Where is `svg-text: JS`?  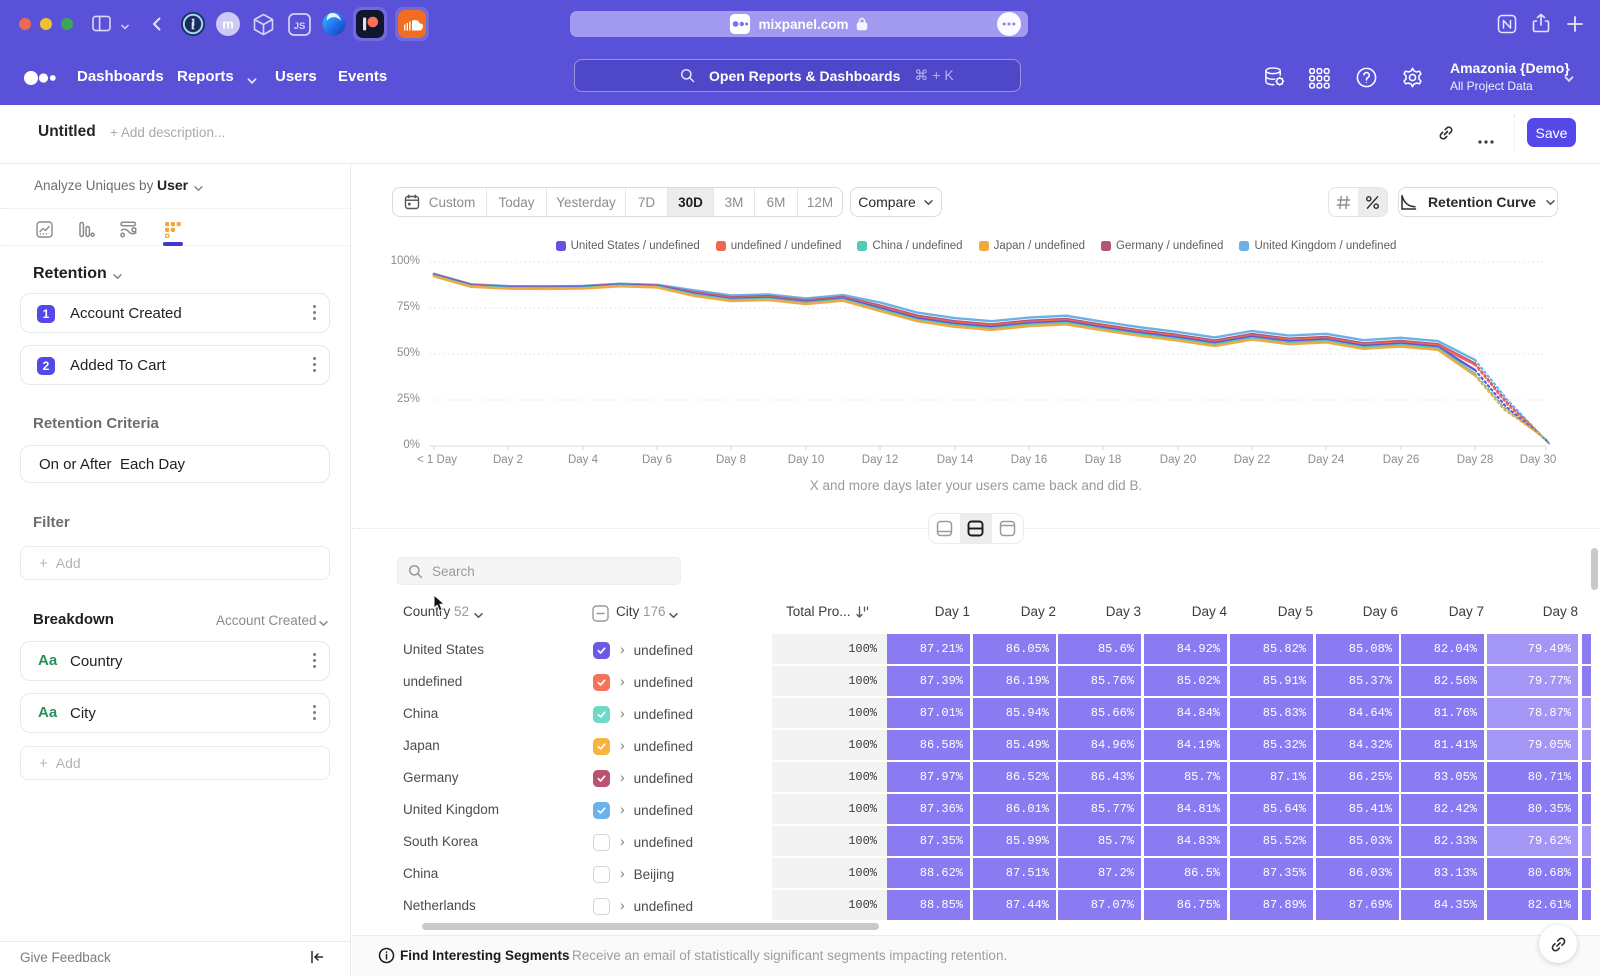
svg-text: JS is located at coordinates (300, 26).